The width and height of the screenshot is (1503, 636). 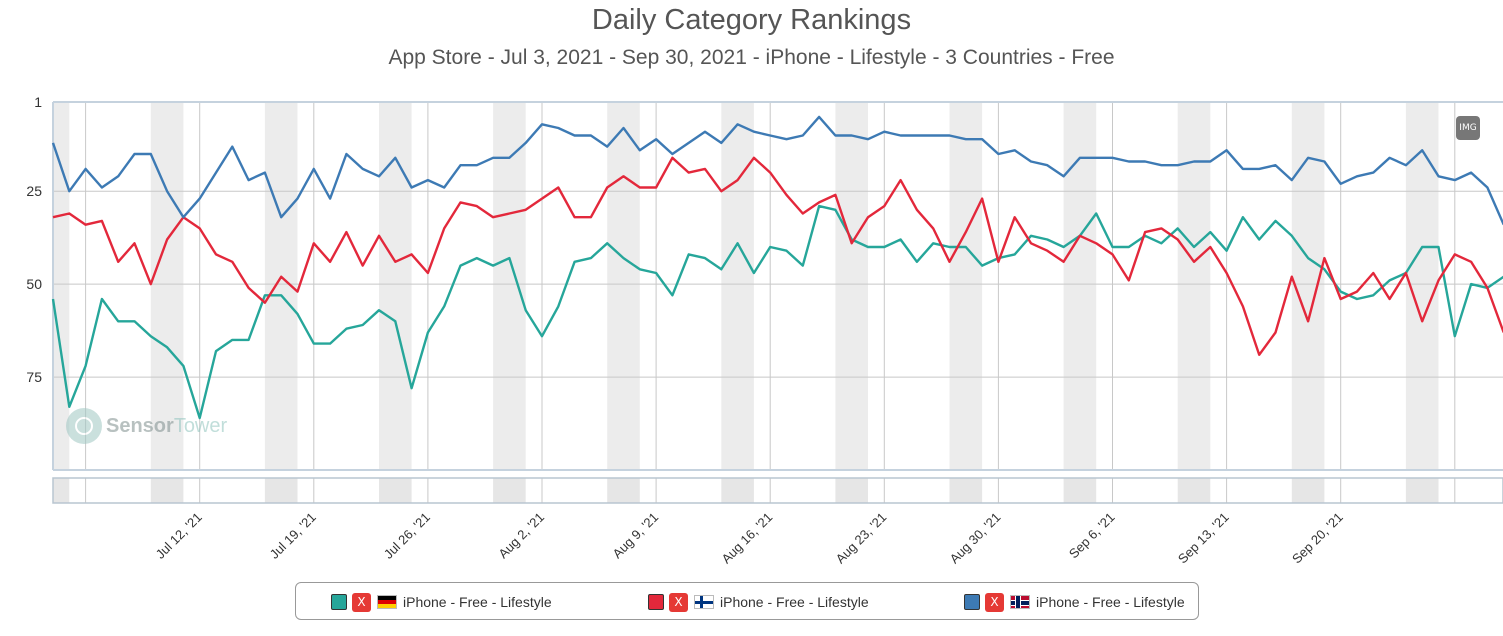 What do you see at coordinates (179, 536) in the screenshot?
I see `x-tick-label: Jul 12, '21` at bounding box center [179, 536].